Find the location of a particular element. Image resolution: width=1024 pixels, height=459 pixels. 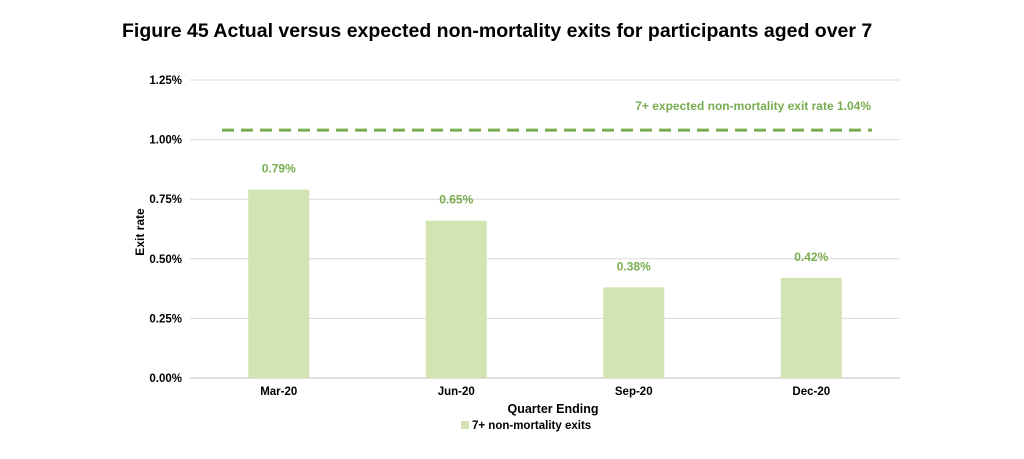

x-tick-label: Mar-20 is located at coordinates (278, 392).